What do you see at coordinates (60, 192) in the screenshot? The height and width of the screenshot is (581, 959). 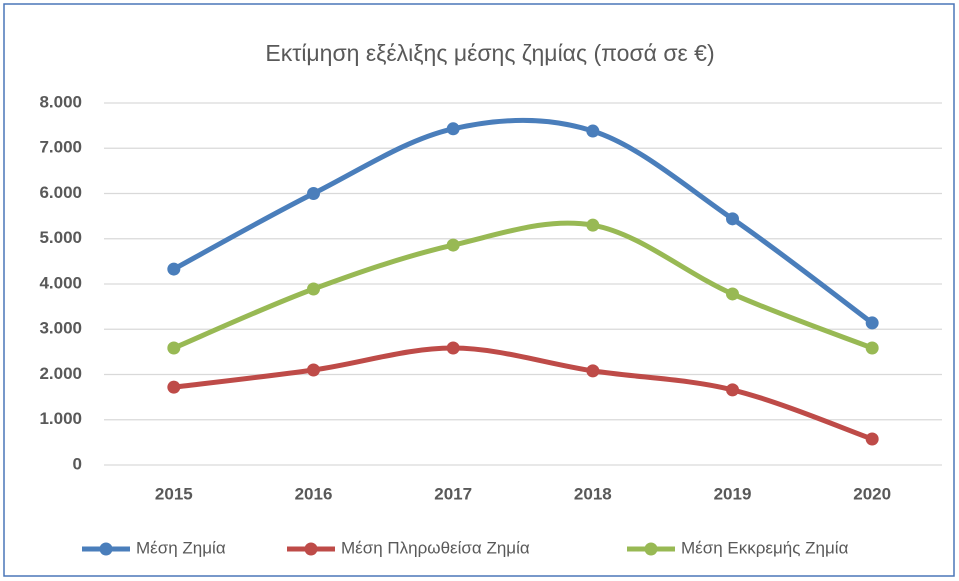 I see `y-tick-label: 6.000` at bounding box center [60, 192].